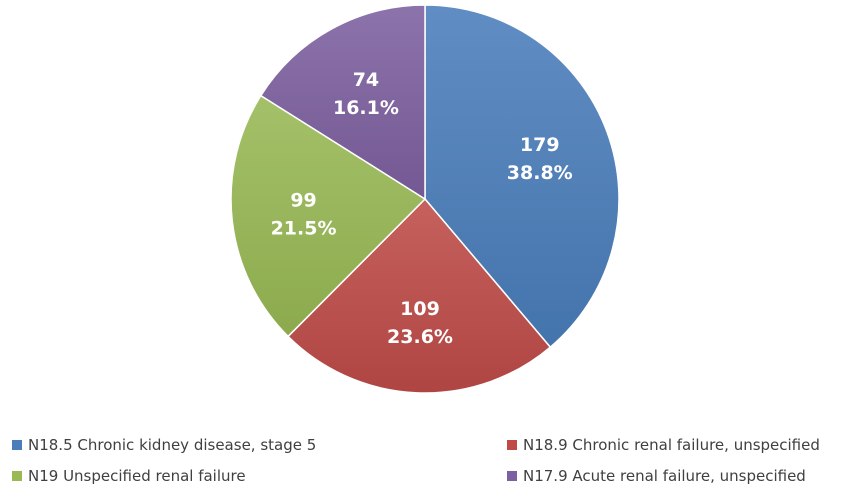 The height and width of the screenshot is (489, 844). I want to click on legend-item: N18.9 Chronic renal failure, unspecified, so click(663, 445).